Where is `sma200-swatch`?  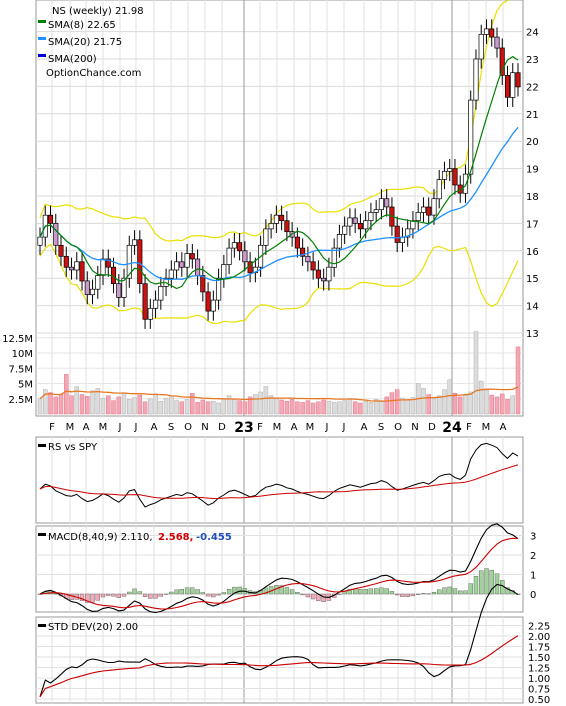
sma200-swatch is located at coordinates (42, 55).